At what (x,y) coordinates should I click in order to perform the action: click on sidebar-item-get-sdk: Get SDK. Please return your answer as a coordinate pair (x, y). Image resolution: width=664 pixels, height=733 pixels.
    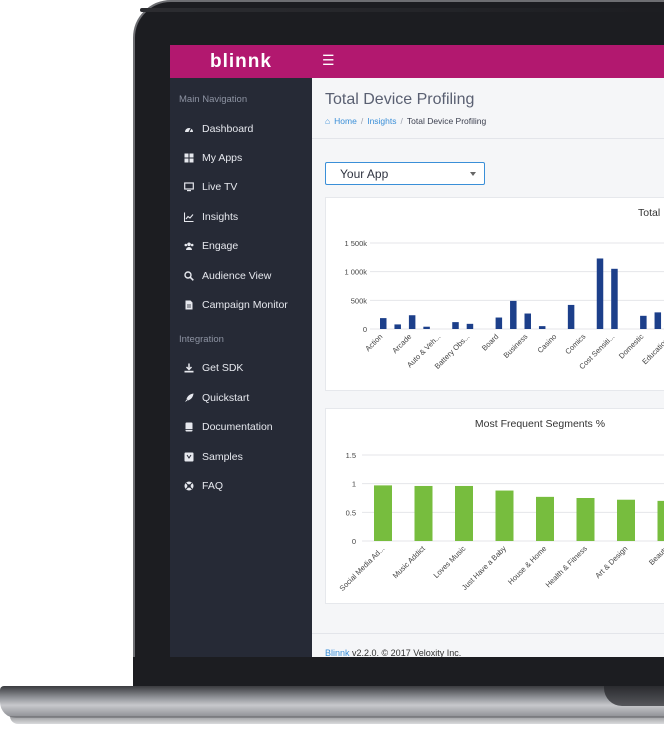
    Looking at the image, I should click on (213, 368).